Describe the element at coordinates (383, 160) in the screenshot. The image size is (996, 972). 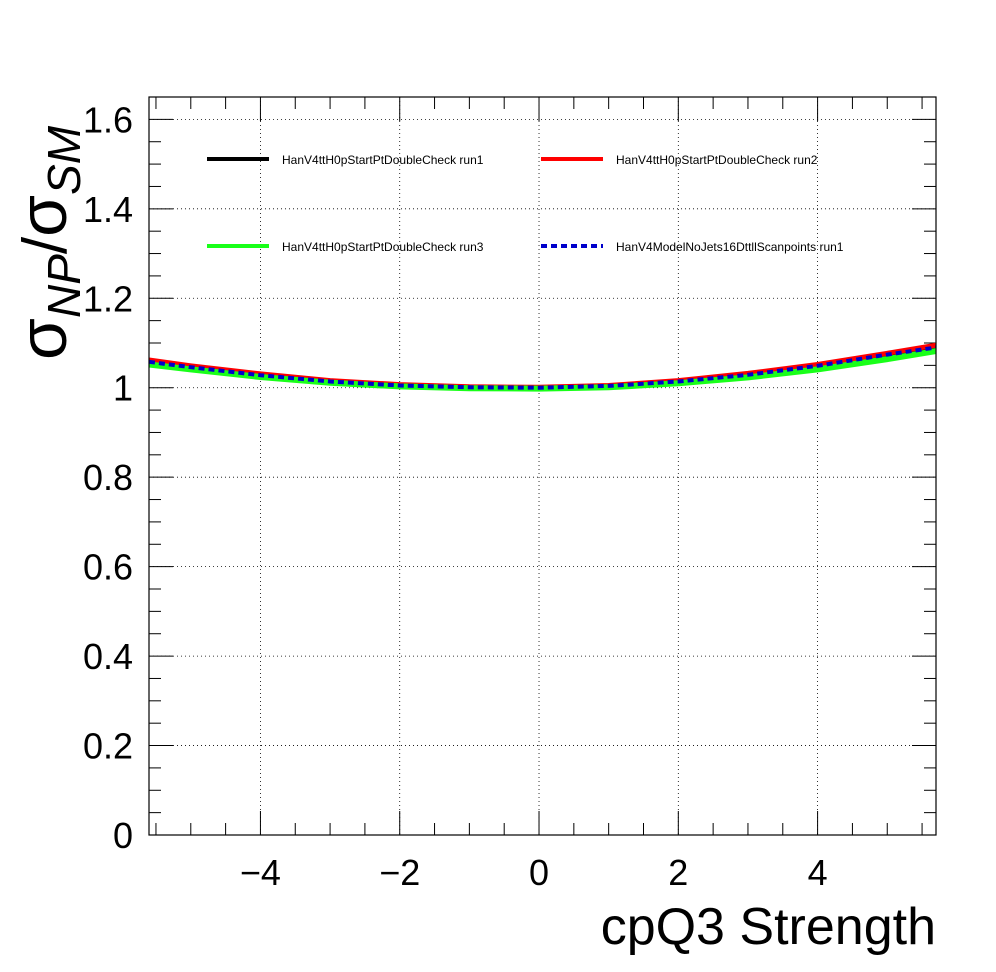
I see `legend-label: HanV4ttH0pStartPtDoubleCheck run1` at that location.